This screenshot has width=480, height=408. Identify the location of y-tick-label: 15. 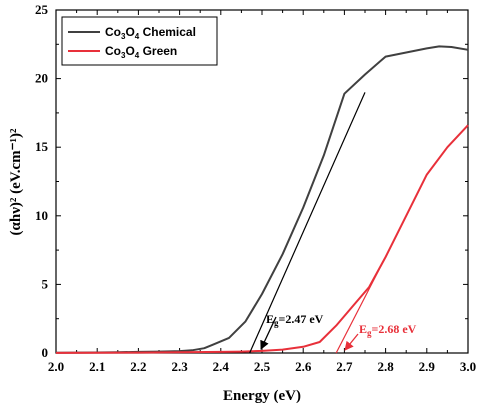
(42, 146).